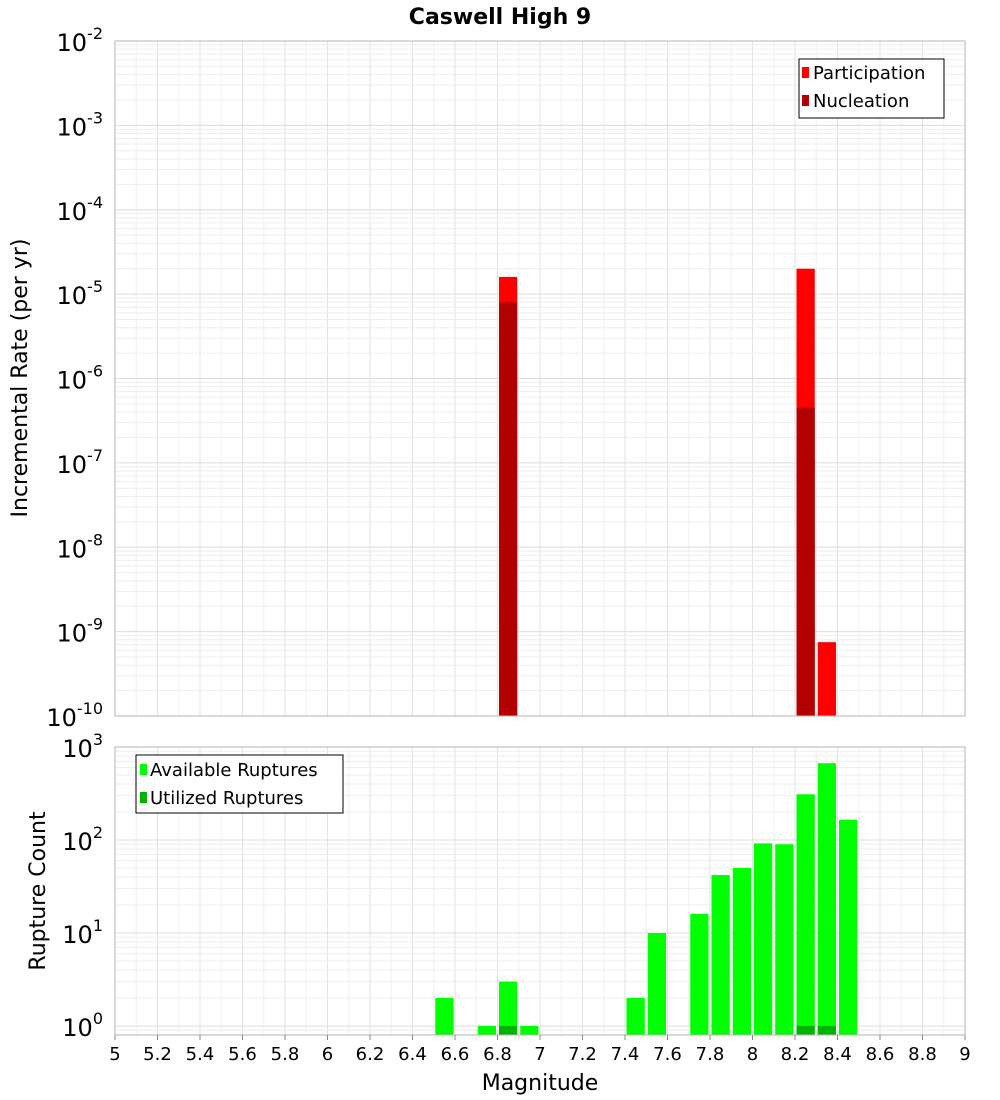 The image size is (1000, 1100). I want to click on top-legend-box, so click(871, 88).